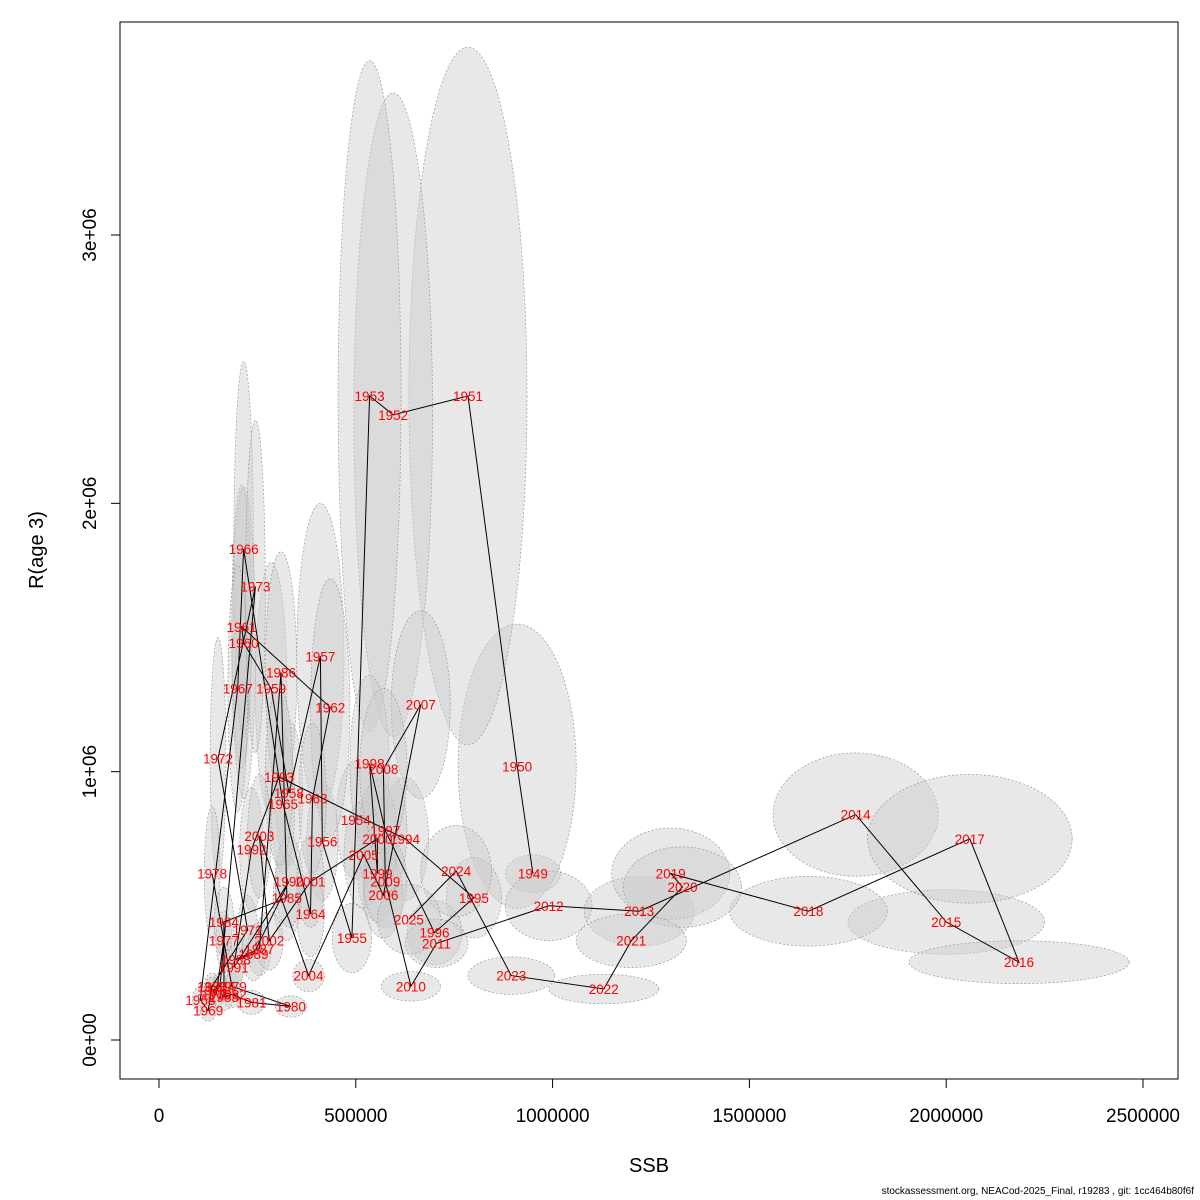 The width and height of the screenshot is (1200, 1200). Describe the element at coordinates (283, 804) in the screenshot. I see `year-label-1965: 1965` at that location.